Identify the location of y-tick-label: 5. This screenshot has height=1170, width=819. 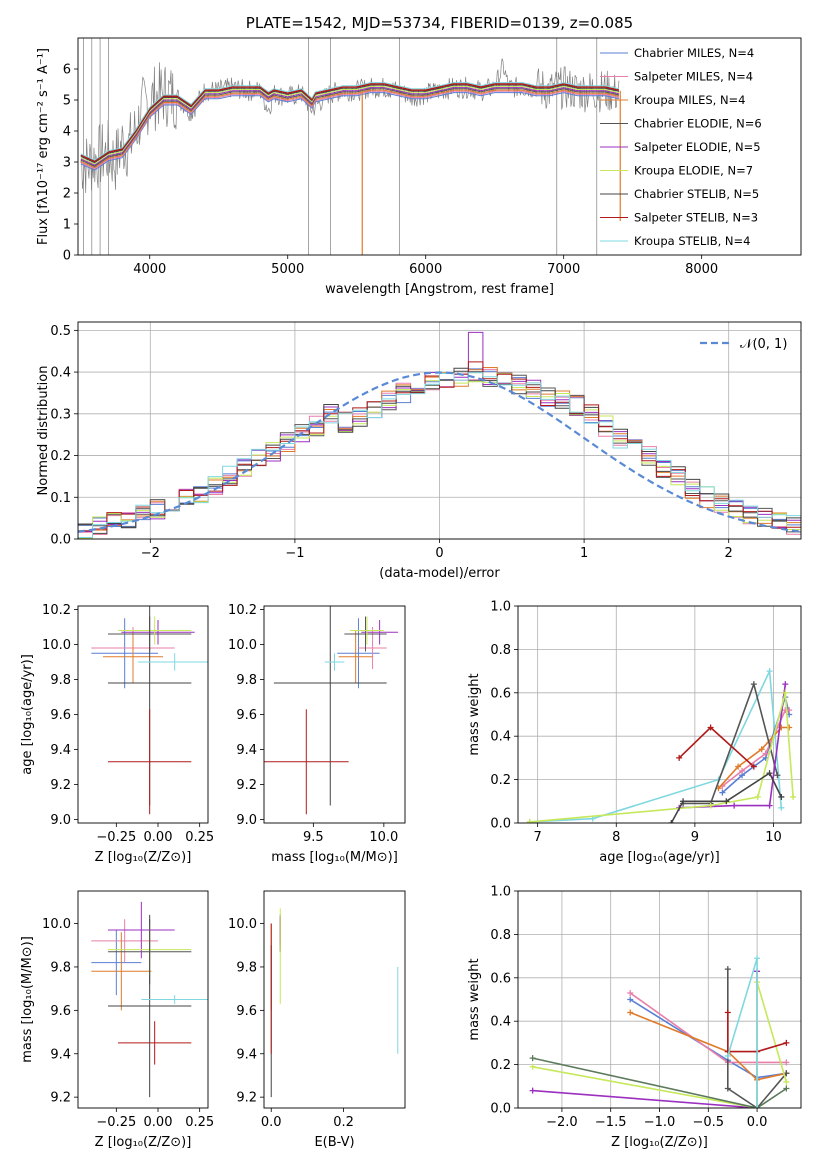
(67, 101).